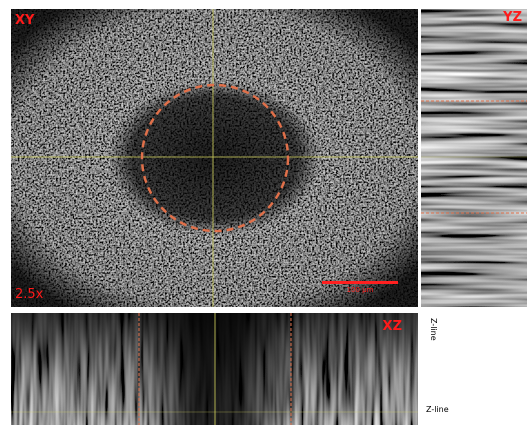 The height and width of the screenshot is (425, 527). I want to click on scale-bar-label: 100 µm, so click(360, 290).